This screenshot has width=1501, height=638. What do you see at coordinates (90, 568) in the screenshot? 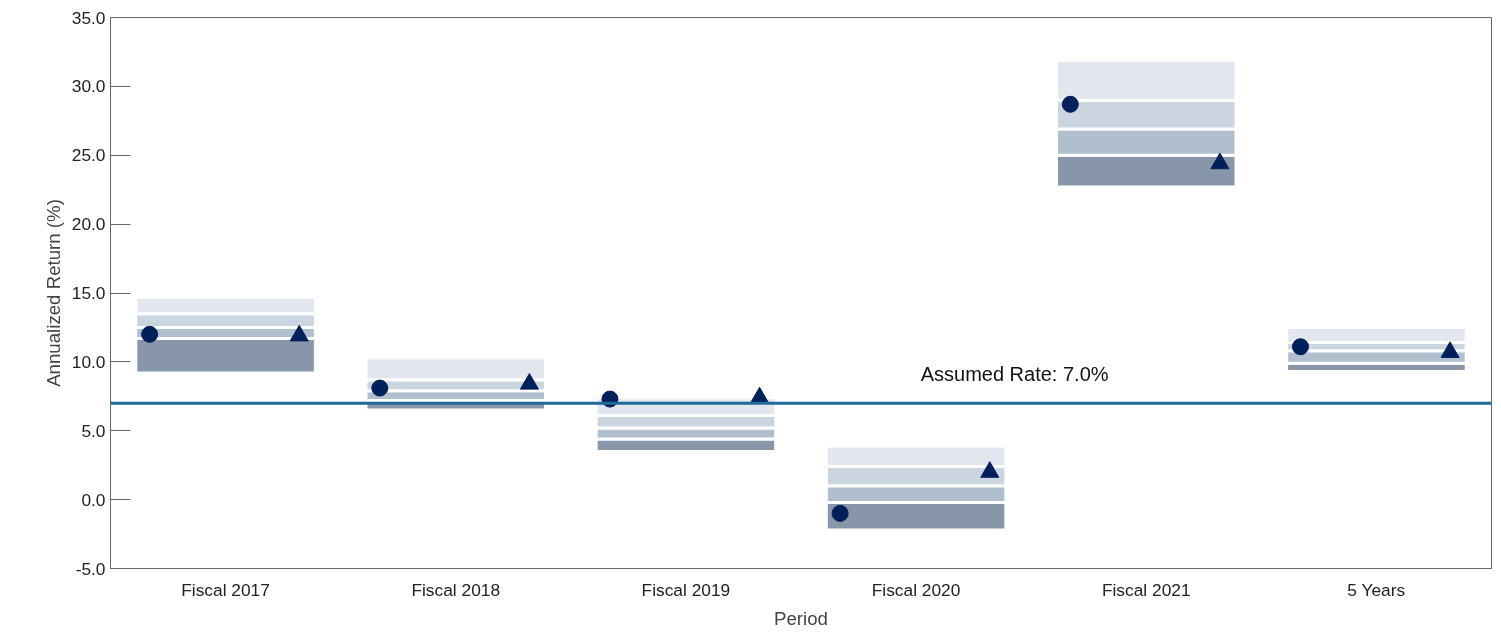
I see `y-tick-label: -5.0` at bounding box center [90, 568].